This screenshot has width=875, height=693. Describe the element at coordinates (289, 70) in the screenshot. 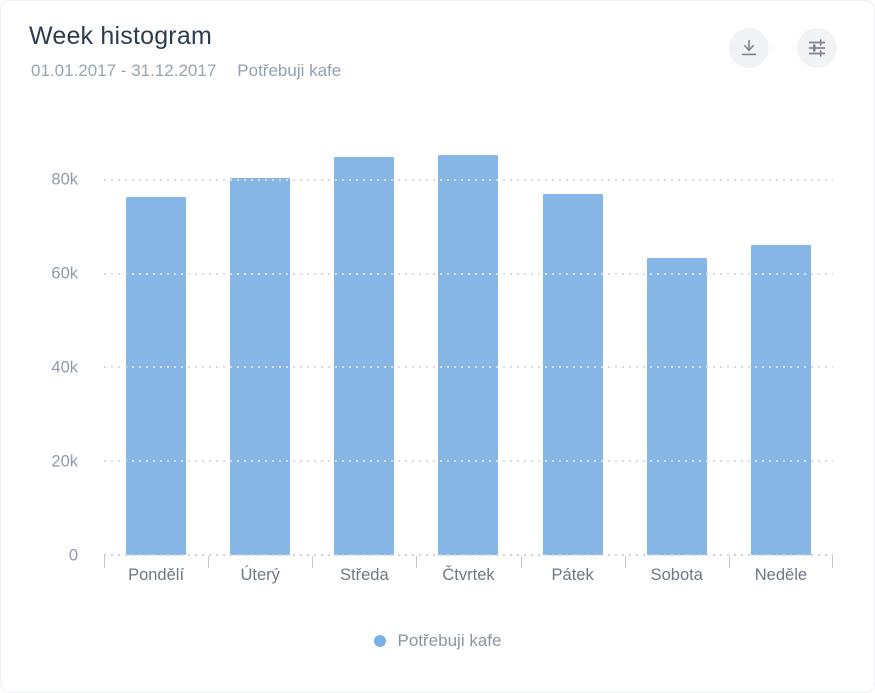

I see `subtitle-series-name: Potřebuji kafe` at that location.